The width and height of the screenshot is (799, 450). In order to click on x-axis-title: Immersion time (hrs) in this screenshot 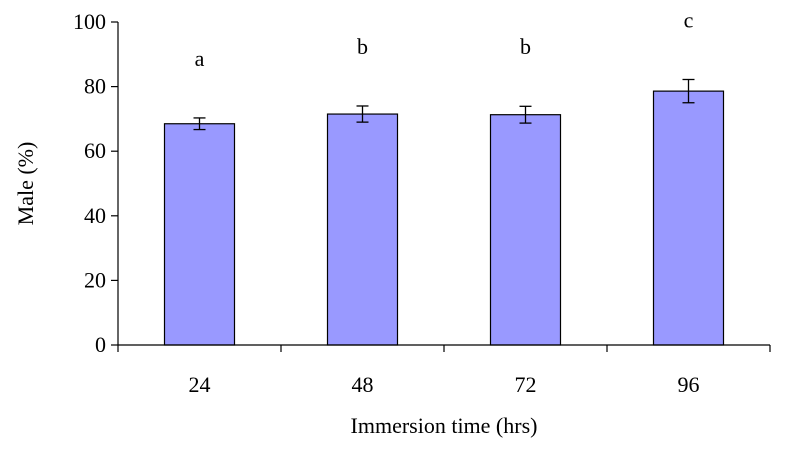, I will do `click(444, 425)`.